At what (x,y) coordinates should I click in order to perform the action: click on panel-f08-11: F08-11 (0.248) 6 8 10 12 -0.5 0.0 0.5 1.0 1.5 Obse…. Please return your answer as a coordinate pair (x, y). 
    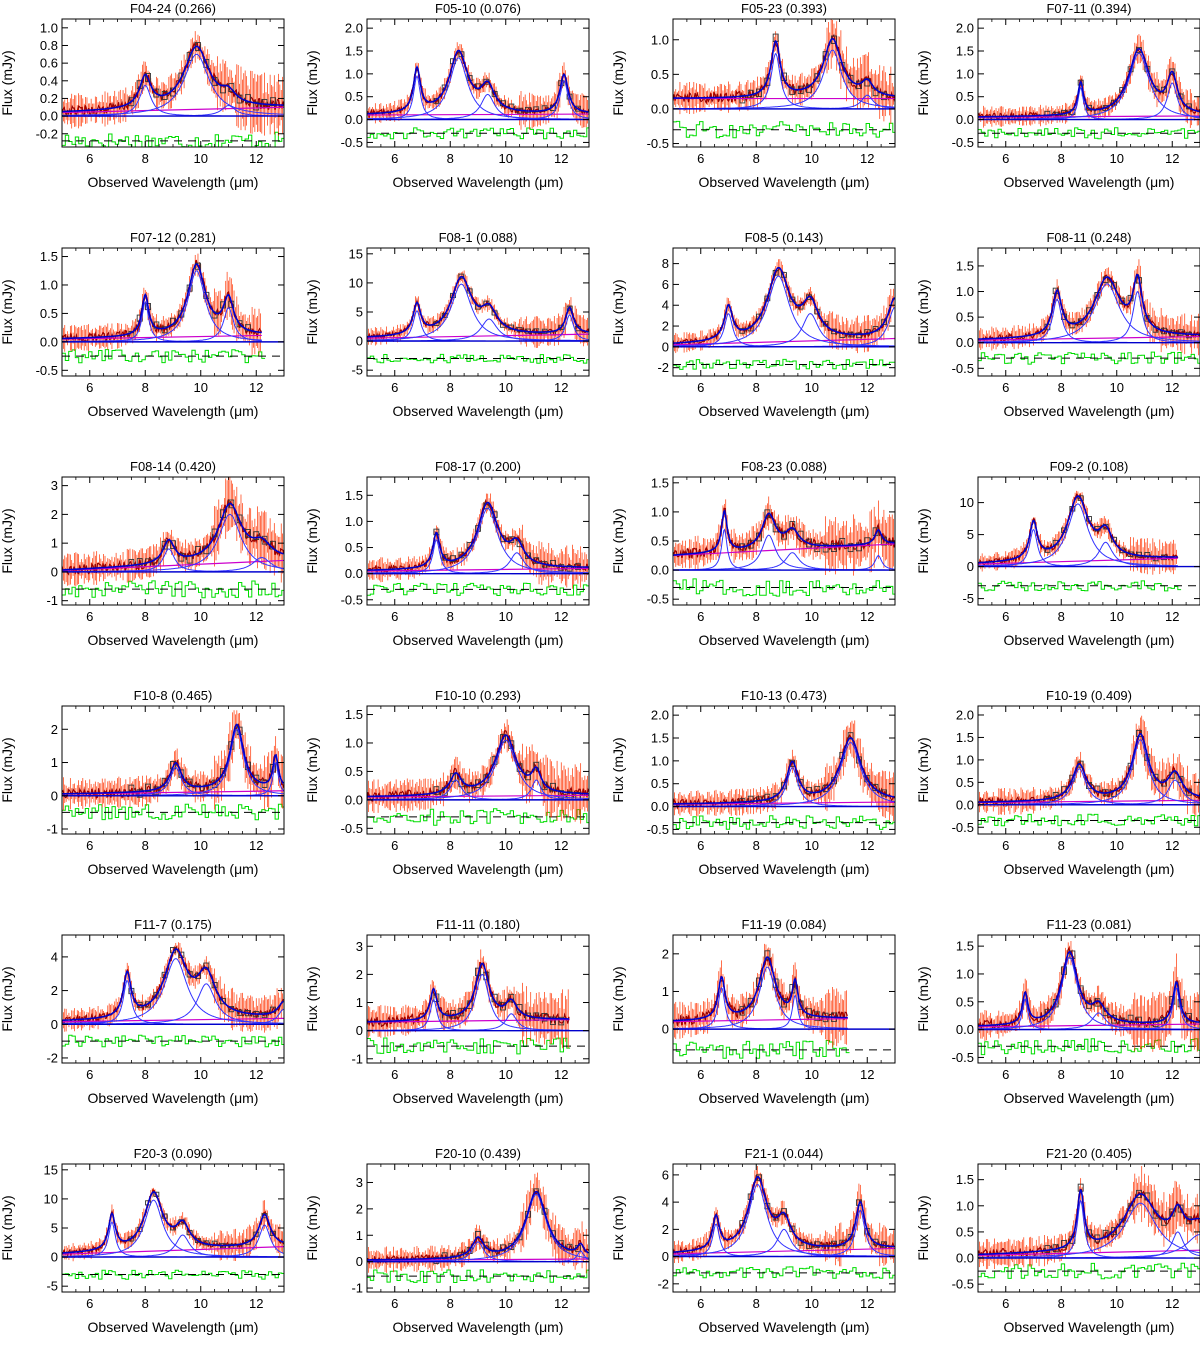
    Looking at the image, I should click on (1057, 324).